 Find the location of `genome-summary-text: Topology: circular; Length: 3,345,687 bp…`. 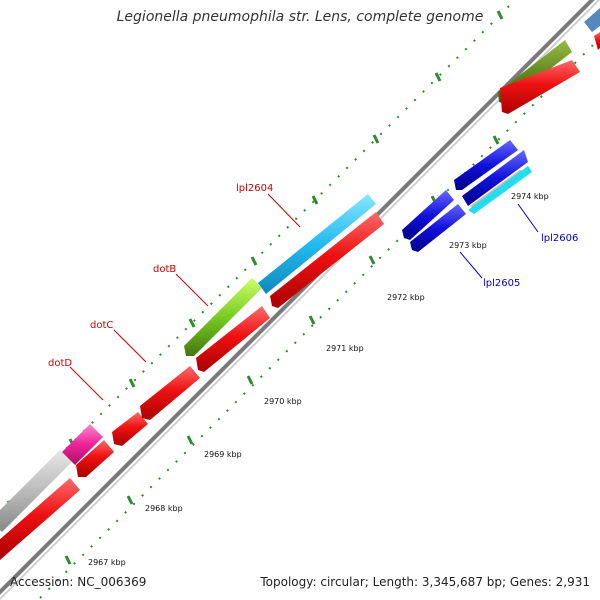

genome-summary-text: Topology: circular; Length: 3,345,687 bp… is located at coordinates (425, 582).